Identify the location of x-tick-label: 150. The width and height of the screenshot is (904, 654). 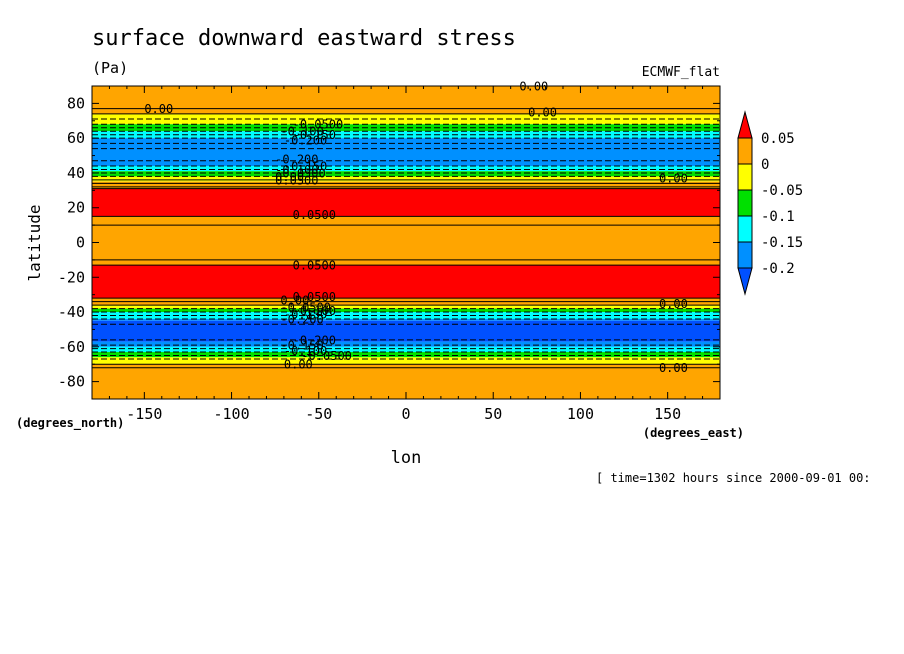
(667, 414).